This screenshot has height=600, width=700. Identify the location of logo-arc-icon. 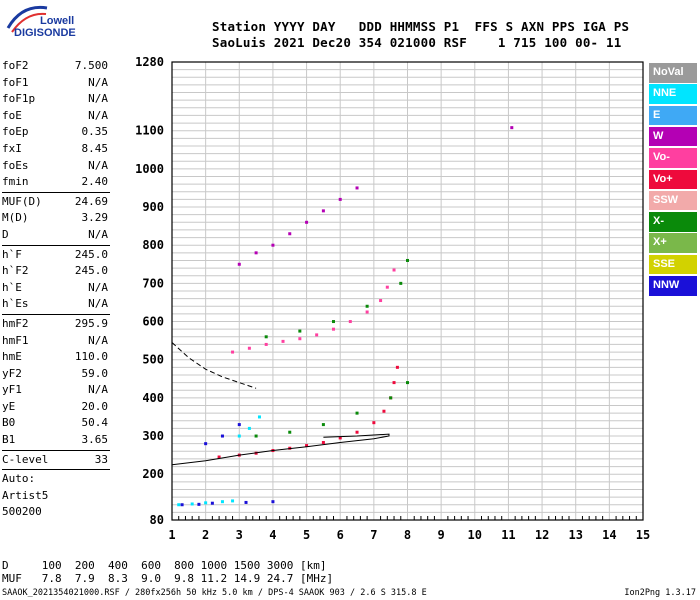
(27, 19).